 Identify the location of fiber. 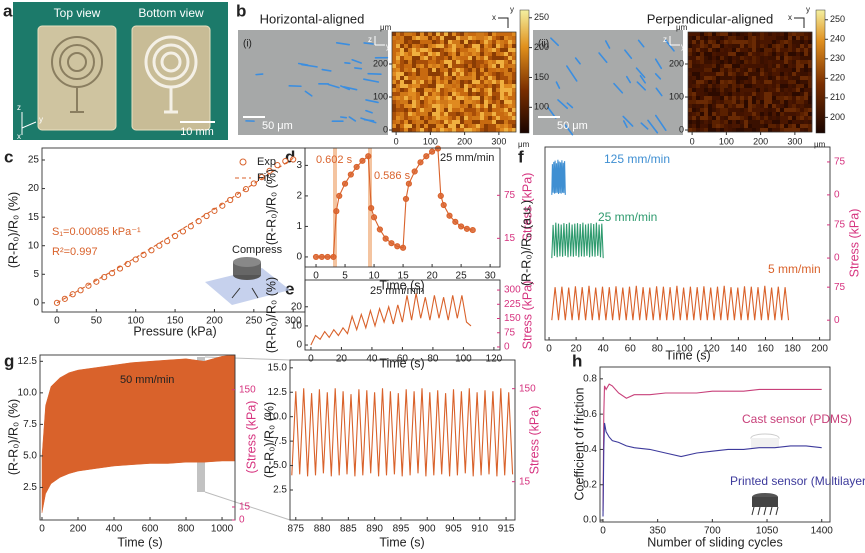
(344, 117).